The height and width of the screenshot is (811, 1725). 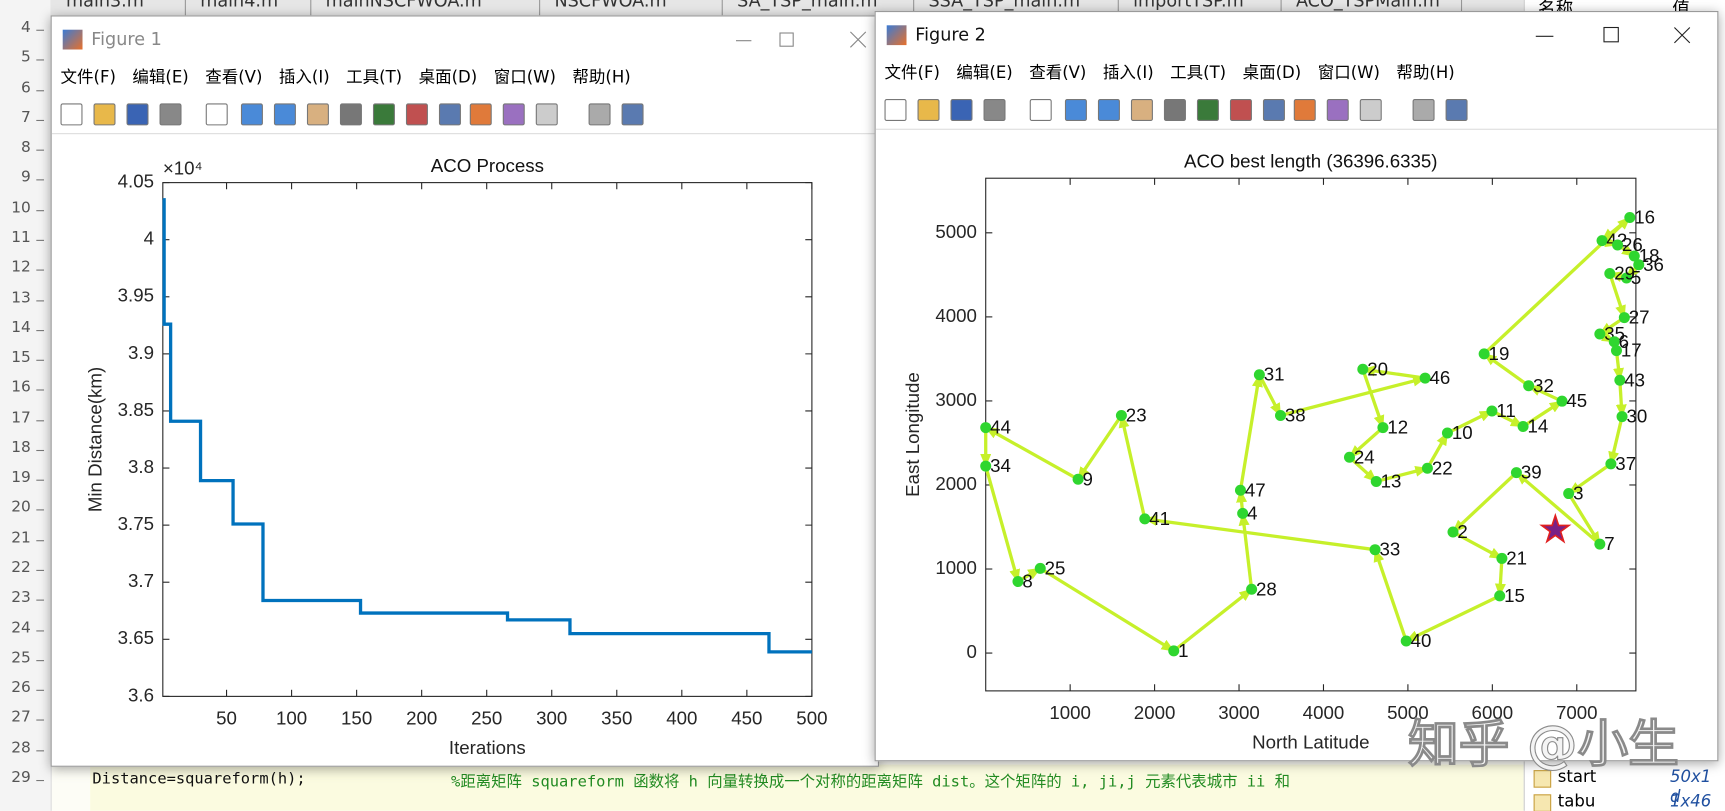 What do you see at coordinates (746, 717) in the screenshot?
I see `x-tick-label: 450` at bounding box center [746, 717].